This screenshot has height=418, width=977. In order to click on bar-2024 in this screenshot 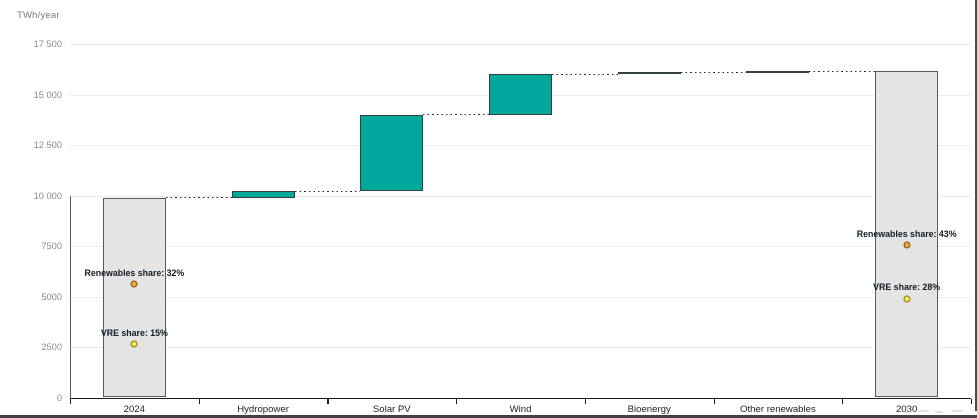, I will do `click(134, 297)`.